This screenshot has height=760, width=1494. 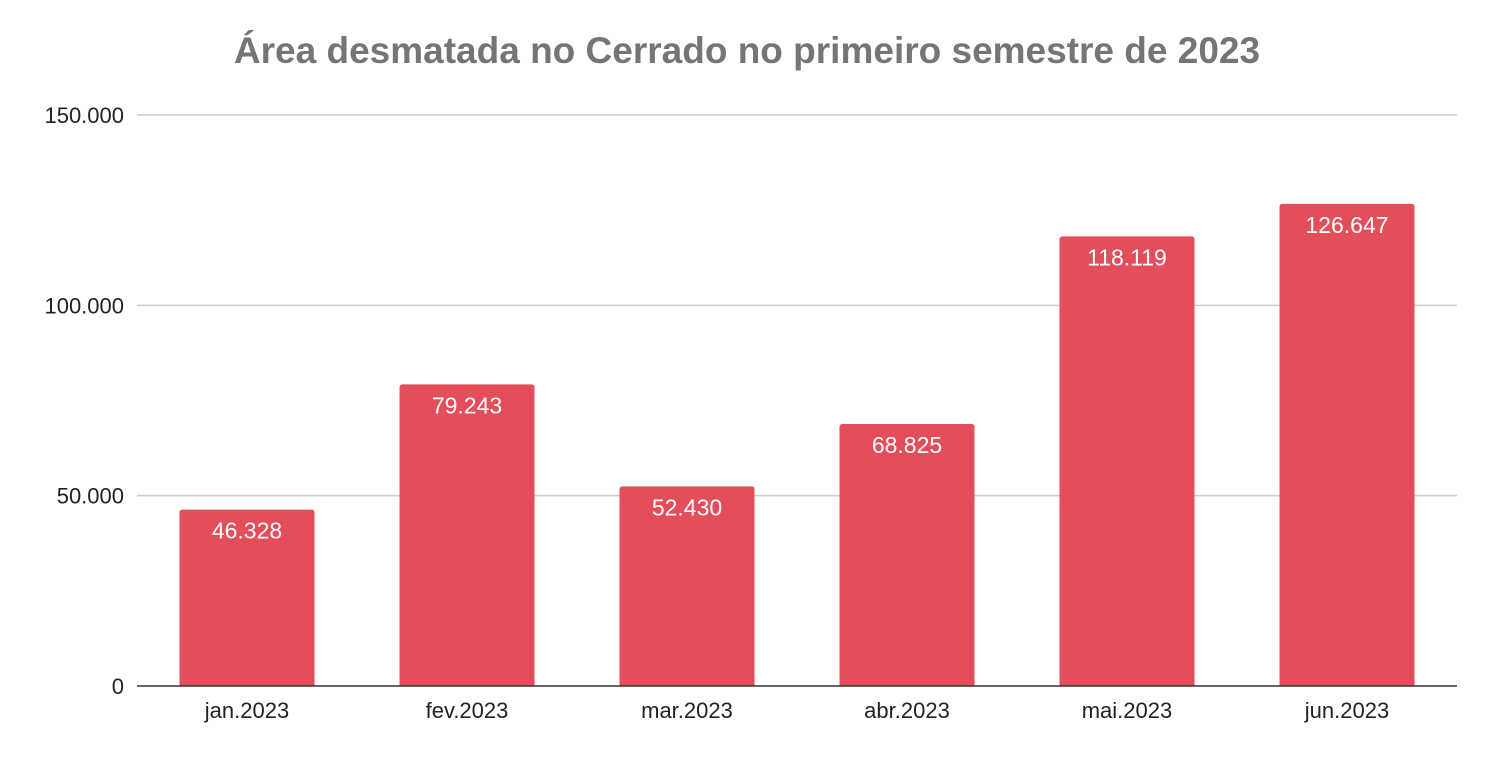 I want to click on bar-abr.2023, so click(x=907, y=555).